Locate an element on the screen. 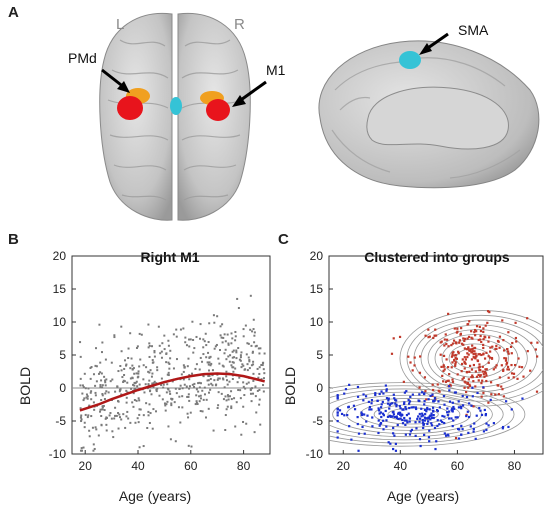  chart-c-xtick-label: 20 is located at coordinates (344, 466).